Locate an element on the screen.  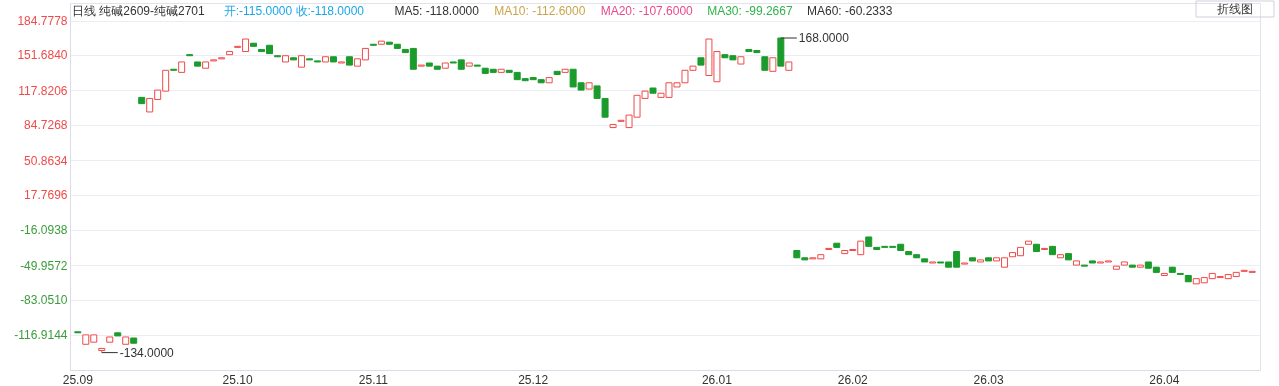
x-tick-label: 25.11 is located at coordinates (373, 379).